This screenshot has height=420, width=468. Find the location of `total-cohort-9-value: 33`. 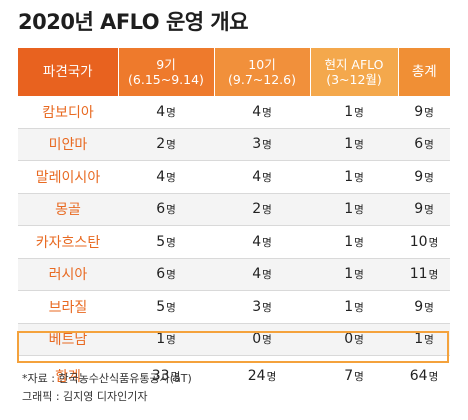

total-cohort-9-value: 33 is located at coordinates (160, 376).